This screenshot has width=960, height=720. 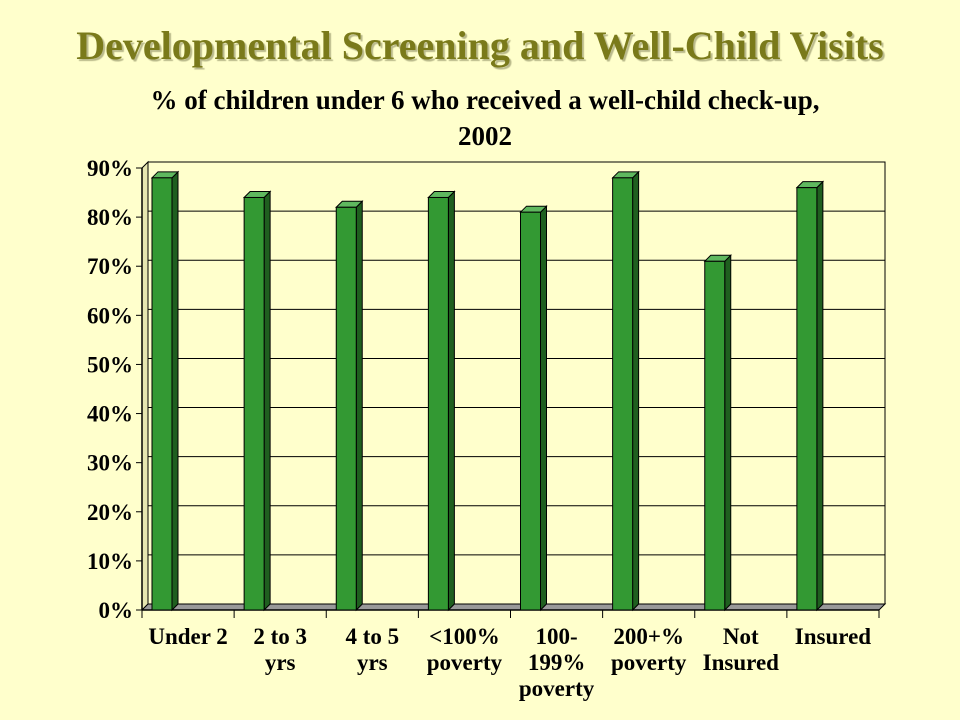 I want to click on x-category-label: 100-, so click(x=556, y=636).